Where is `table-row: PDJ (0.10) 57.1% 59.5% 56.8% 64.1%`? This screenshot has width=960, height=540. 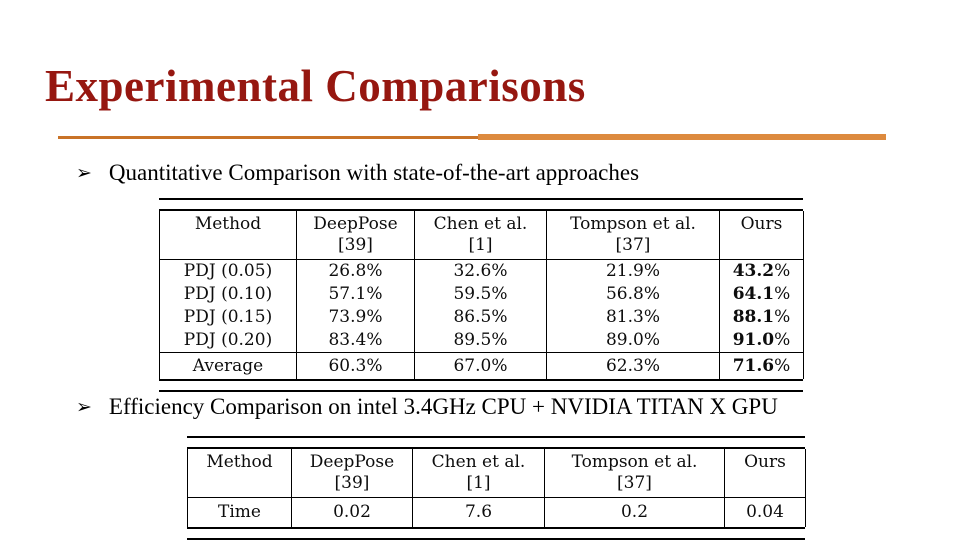 table-row: PDJ (0.10) 57.1% 59.5% 56.8% 64.1% is located at coordinates (481, 294).